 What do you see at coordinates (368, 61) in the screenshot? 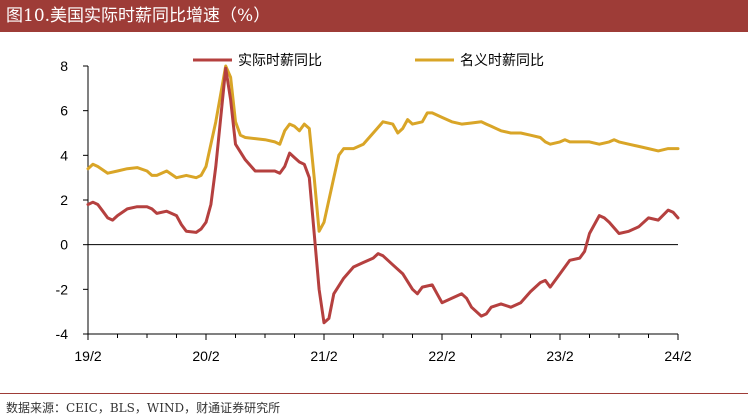
I see `legend: 实际时薪同比 名义时薪同比` at bounding box center [368, 61].